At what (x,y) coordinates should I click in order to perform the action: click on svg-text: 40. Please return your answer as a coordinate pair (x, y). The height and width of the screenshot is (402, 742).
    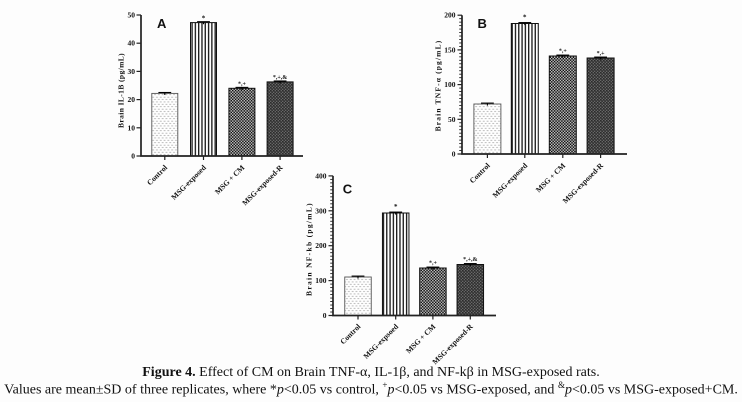
    Looking at the image, I should click on (132, 43).